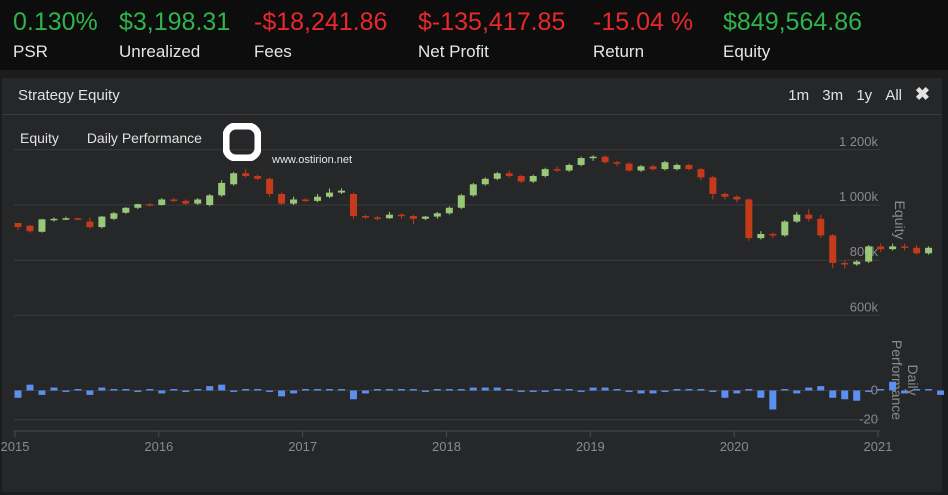  I want to click on x-tick-label: 2020, so click(734, 446).